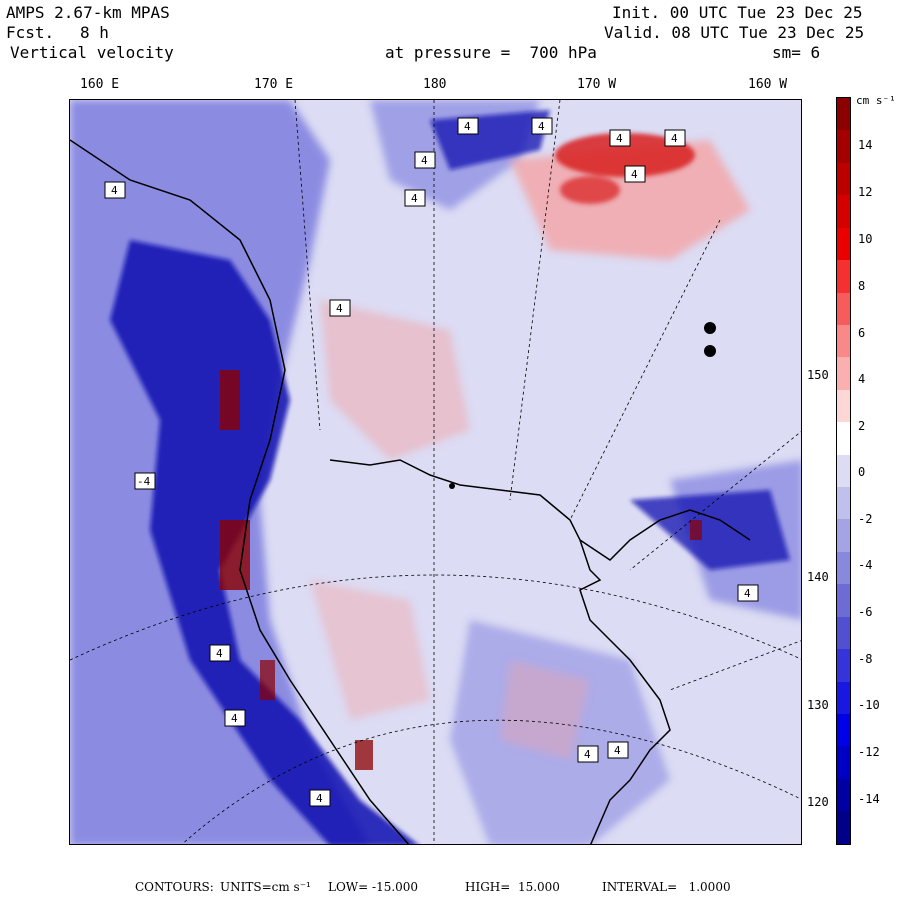 The image size is (900, 900). Describe the element at coordinates (865, 145) in the screenshot. I see `colorbar-tick: 14` at that location.